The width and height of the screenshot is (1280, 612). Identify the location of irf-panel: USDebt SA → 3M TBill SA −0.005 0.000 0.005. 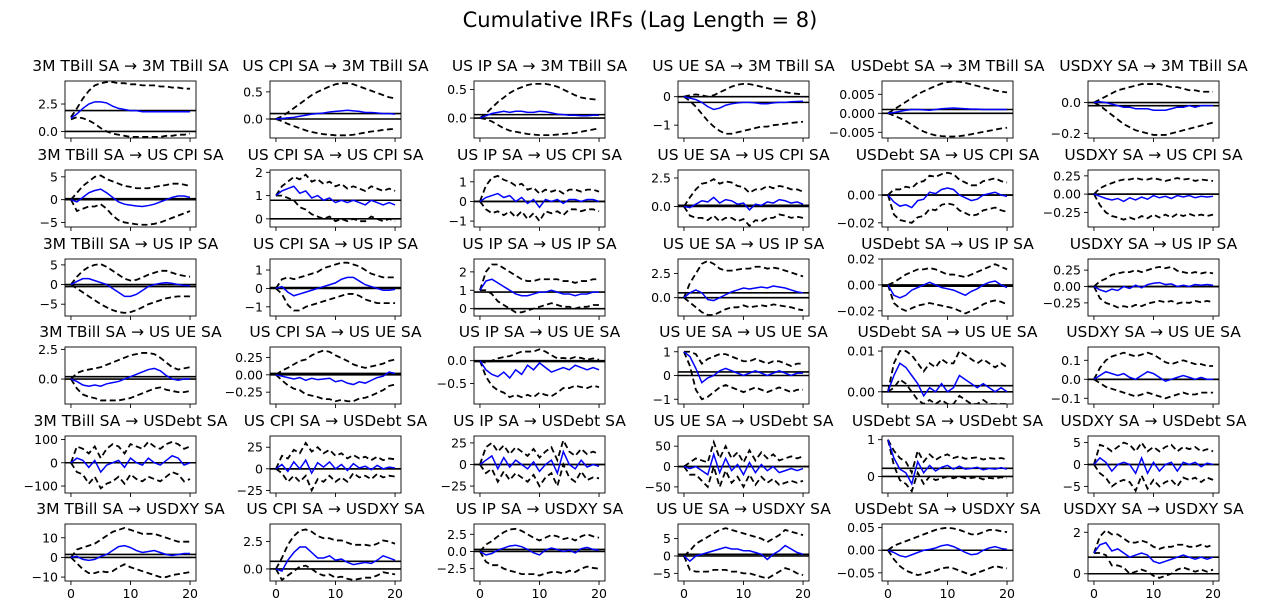
(937, 99).